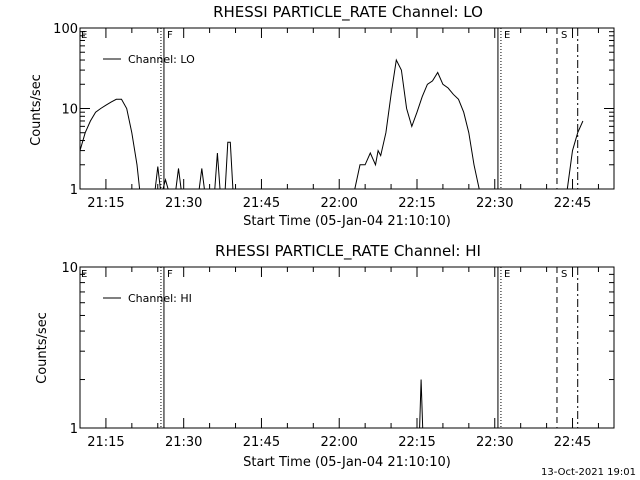  I want to click on footer-date: 13-Oct-2021 19:01, so click(588, 472).